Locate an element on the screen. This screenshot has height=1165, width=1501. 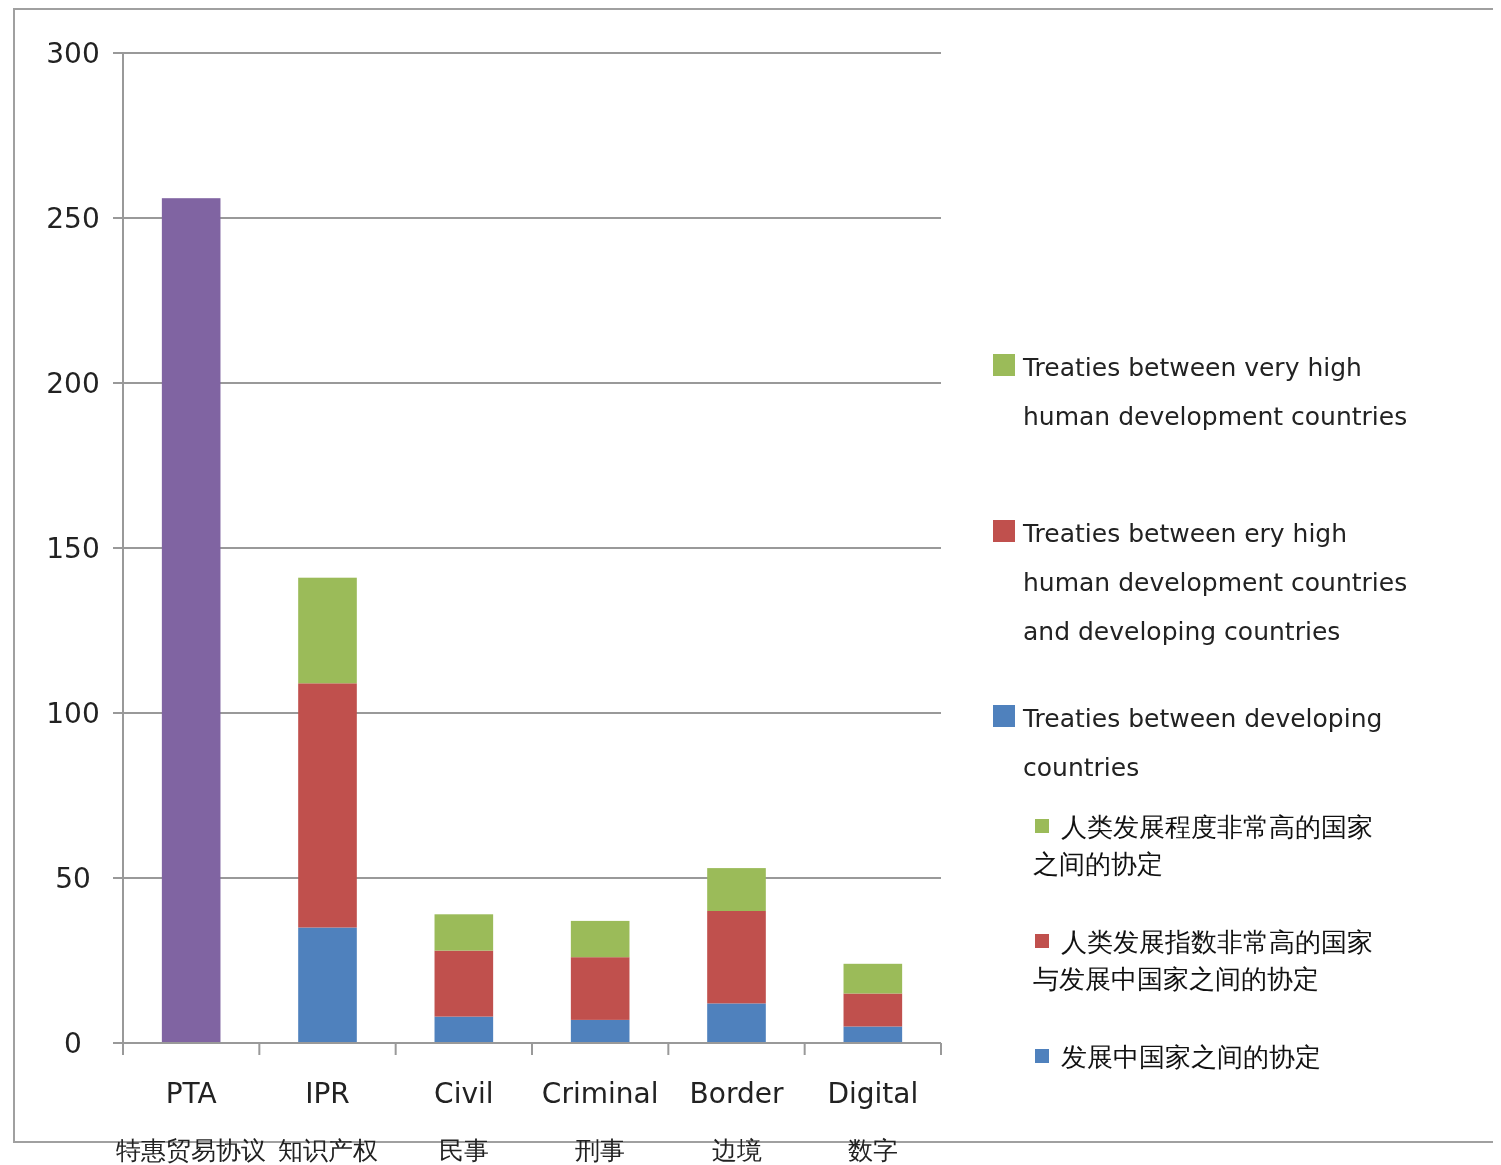
x-tick-label: PTA 特惠贸易协议 is located at coordinates (191, 1121).